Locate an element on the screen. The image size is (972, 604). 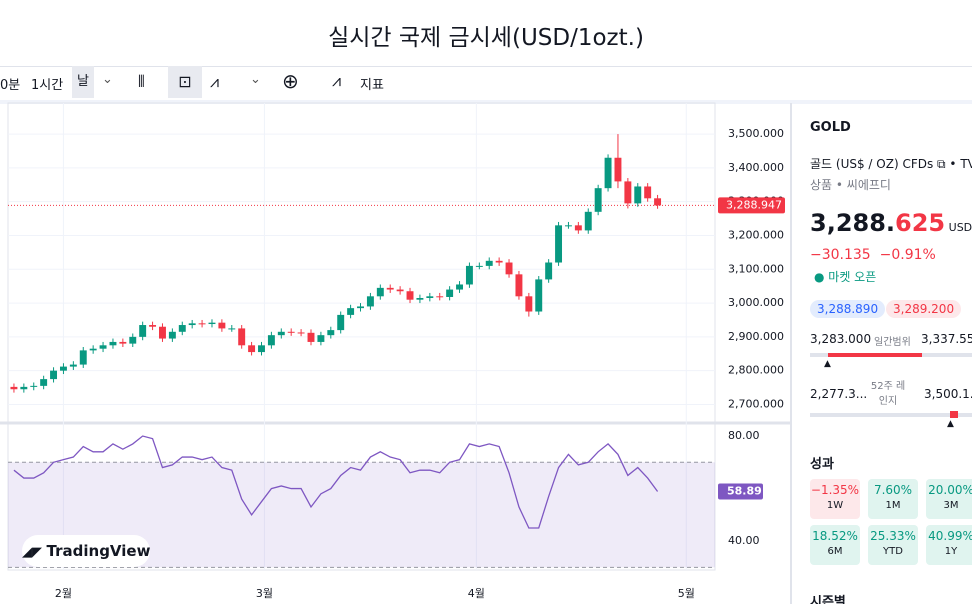
y-tick-label: 2,700.000 is located at coordinates (756, 403).